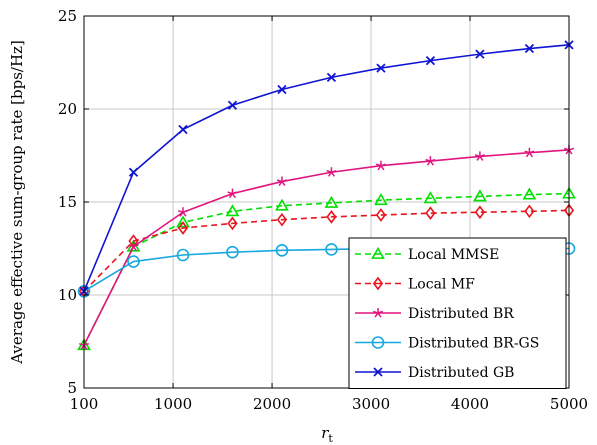 Image resolution: width=597 pixels, height=445 pixels. What do you see at coordinates (371, 404) in the screenshot?
I see `x-tick-label: 3000` at bounding box center [371, 404].